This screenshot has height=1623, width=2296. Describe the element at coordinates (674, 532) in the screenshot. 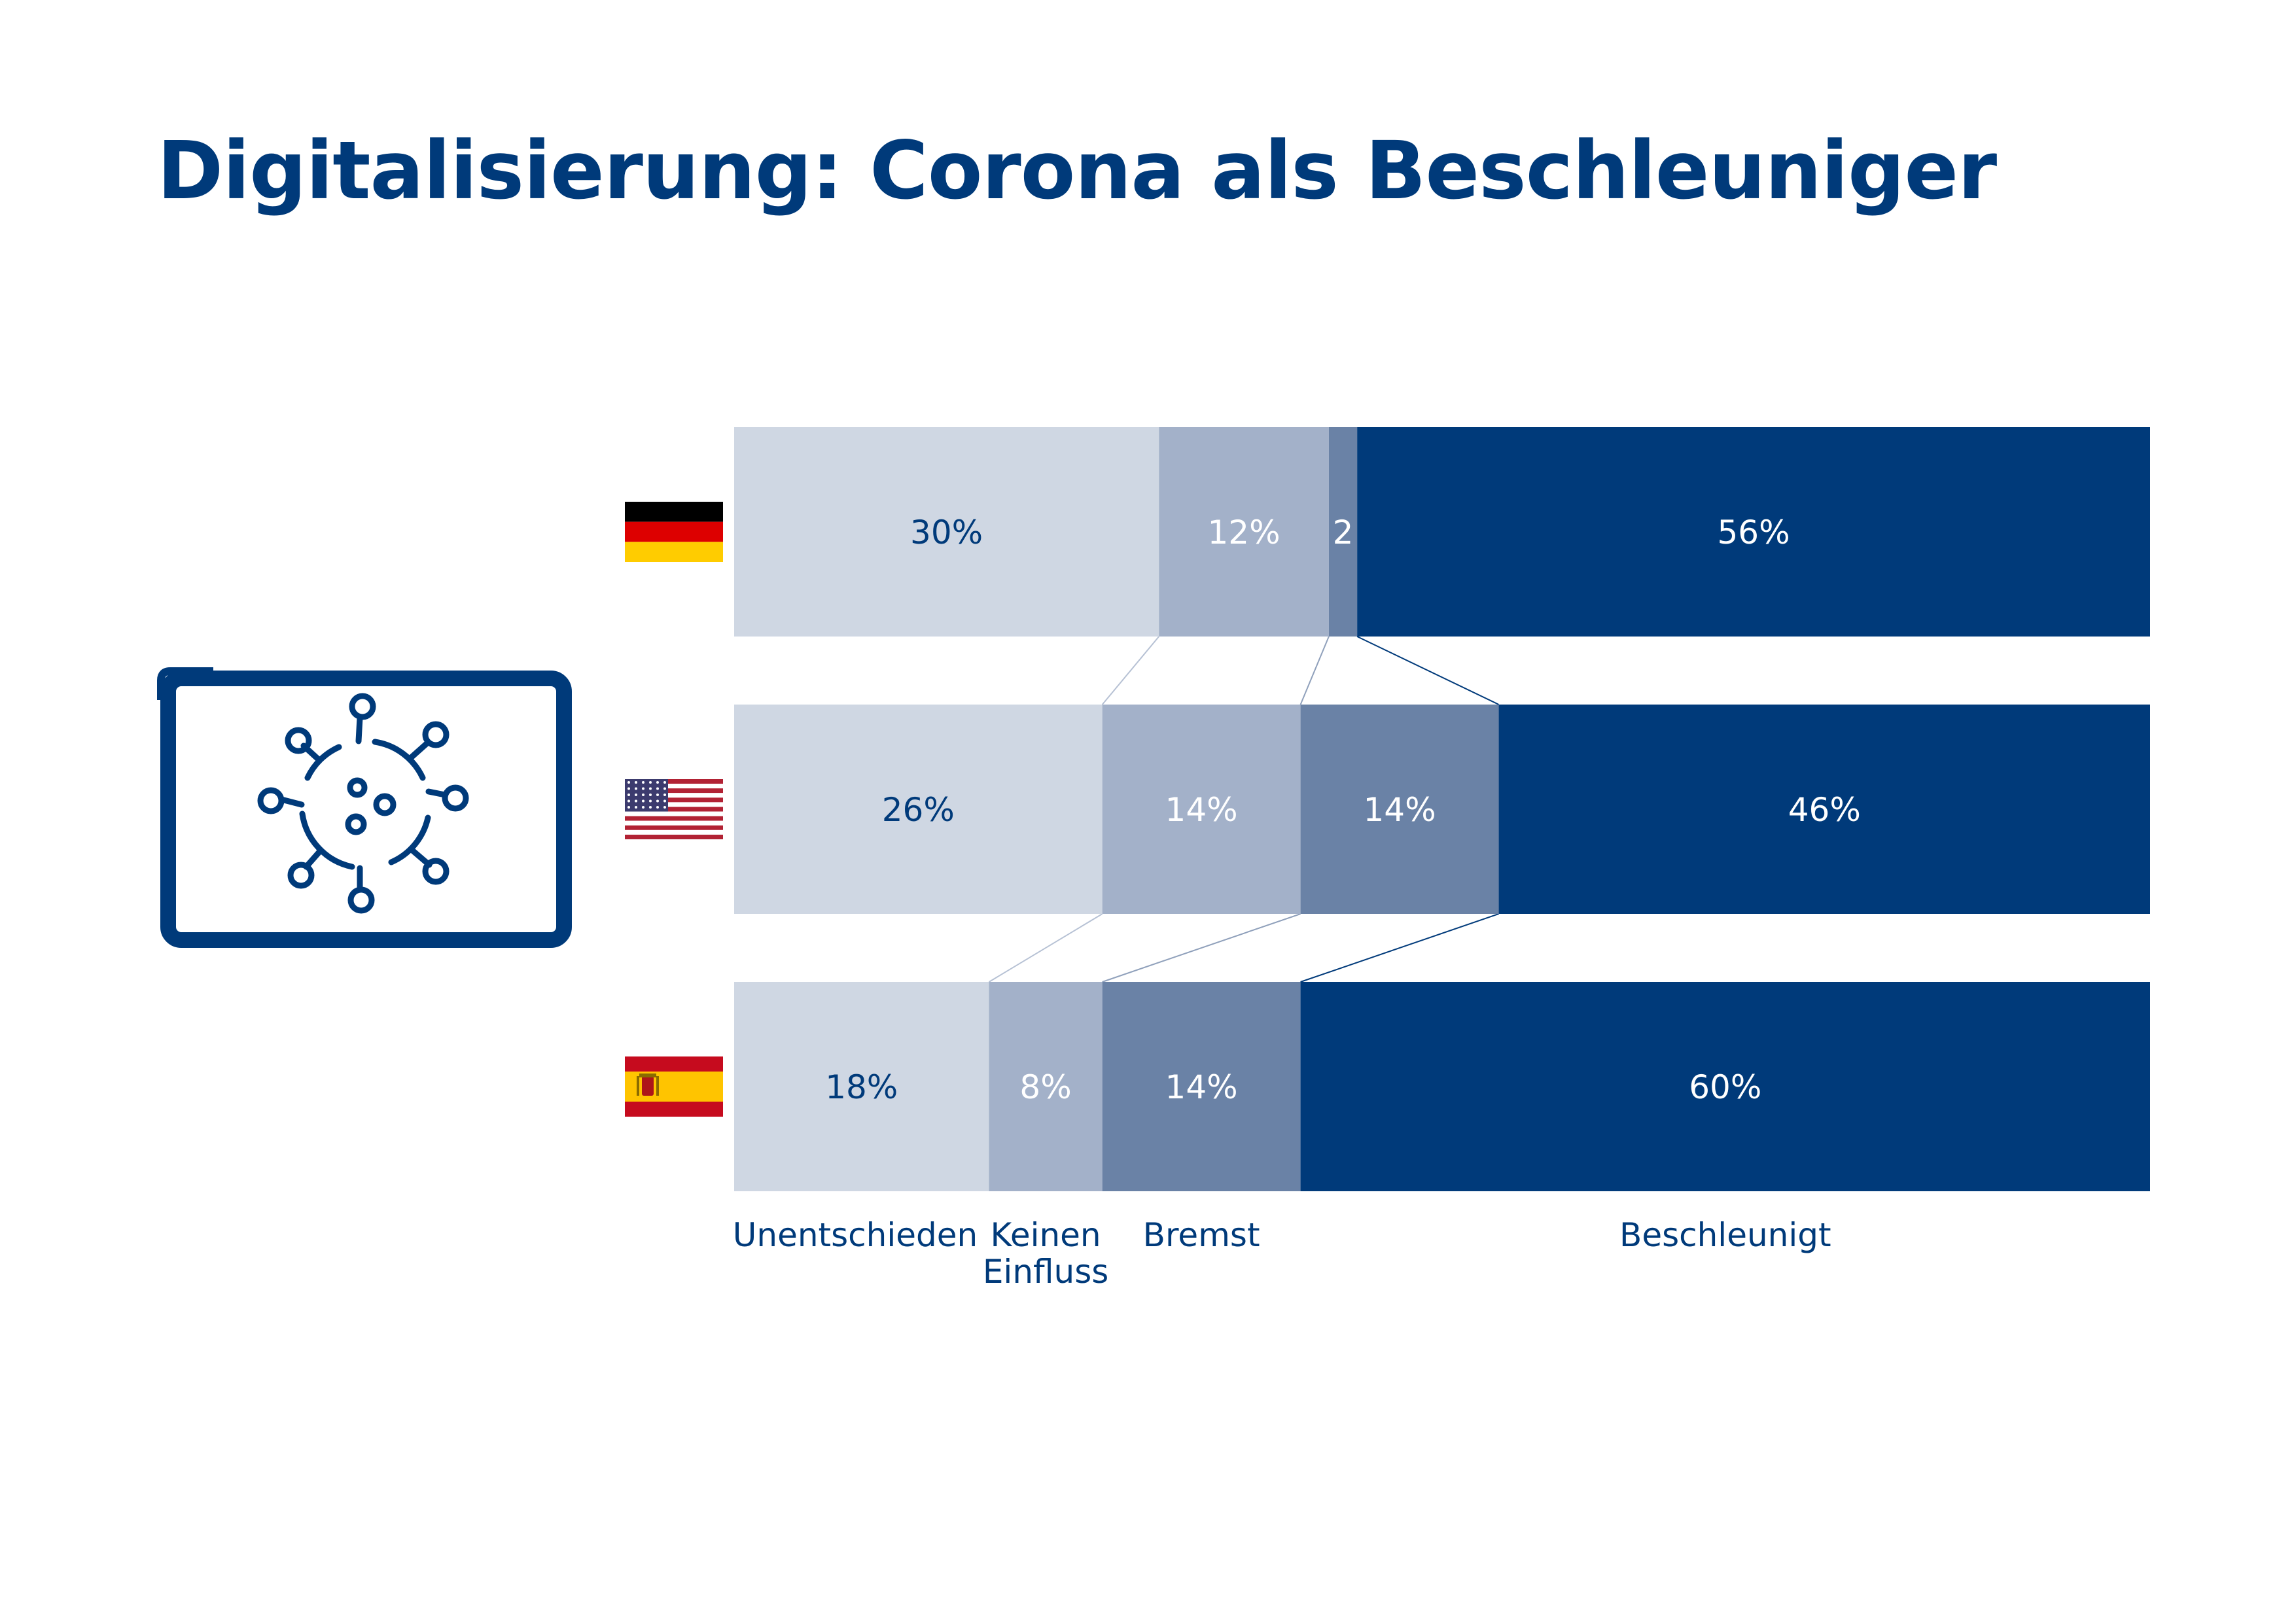

I see `flag-germany-icon` at that location.